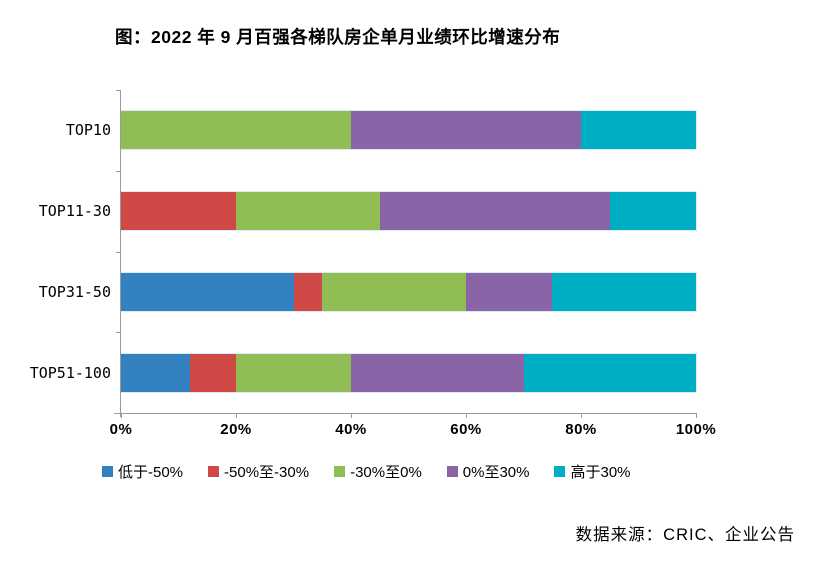 The width and height of the screenshot is (819, 566). I want to click on category-label: TOP10, so click(88, 130).